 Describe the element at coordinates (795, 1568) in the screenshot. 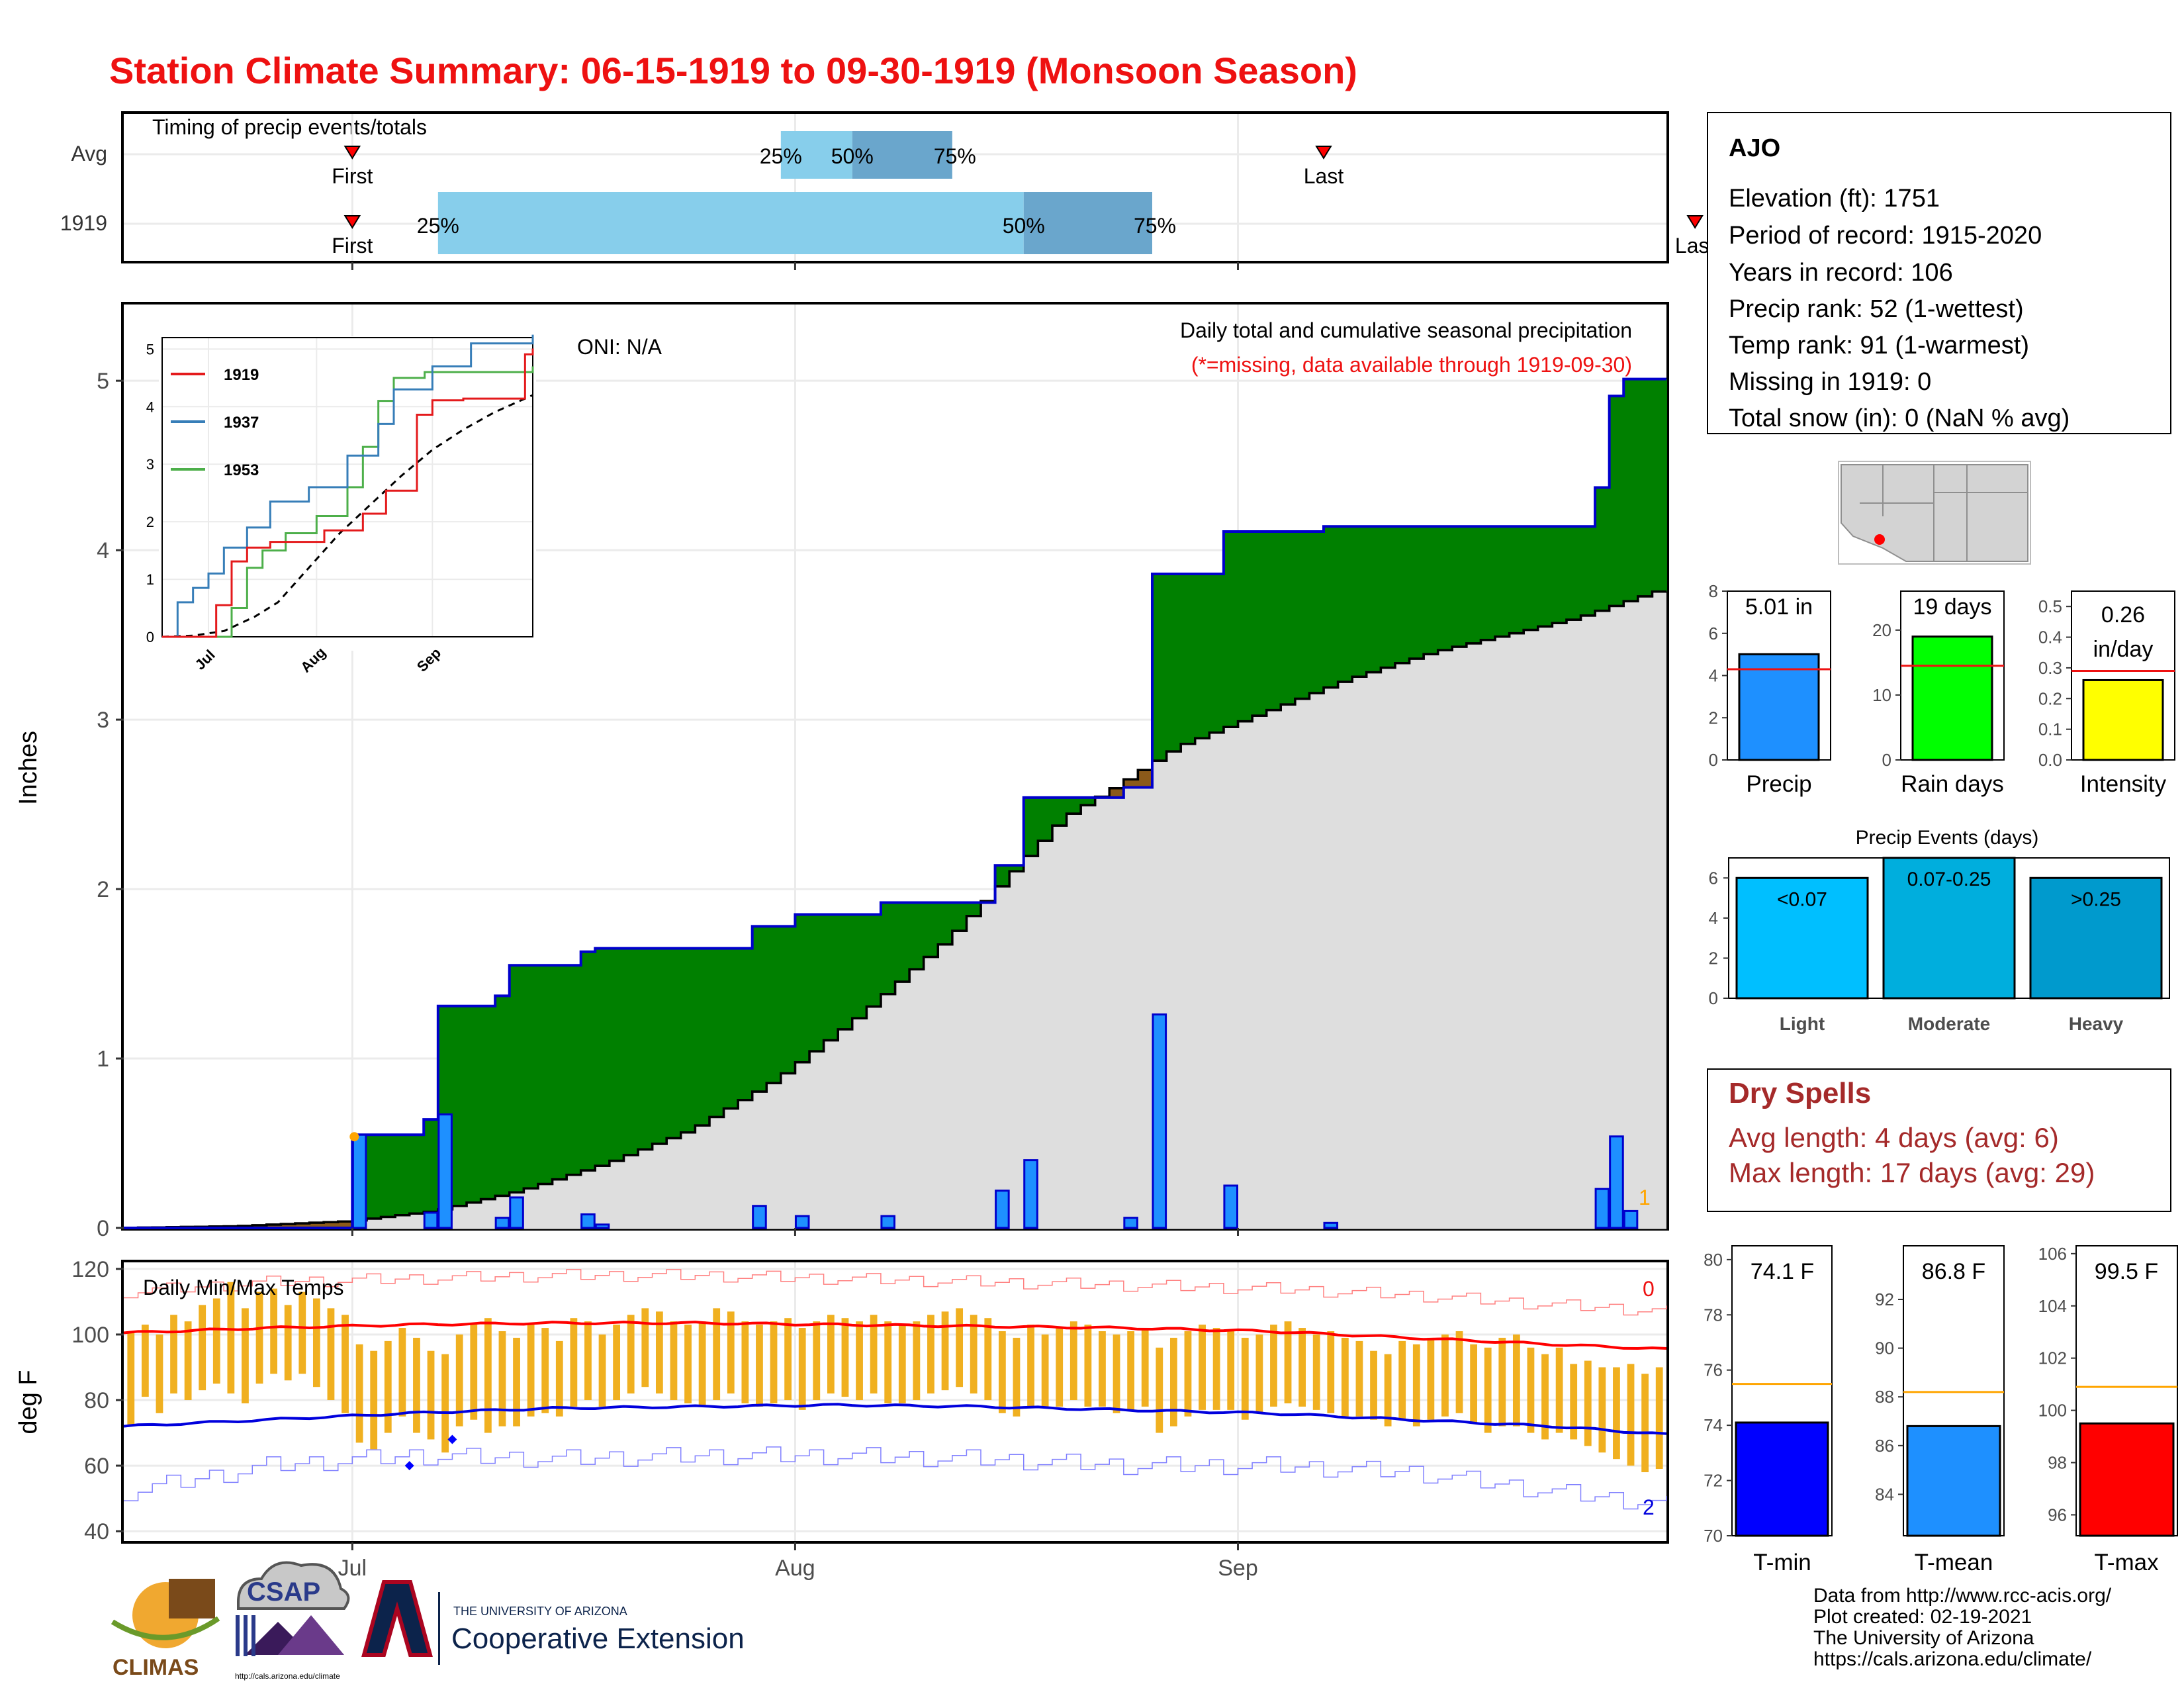

I see `temp-x-tick-label: Aug` at that location.